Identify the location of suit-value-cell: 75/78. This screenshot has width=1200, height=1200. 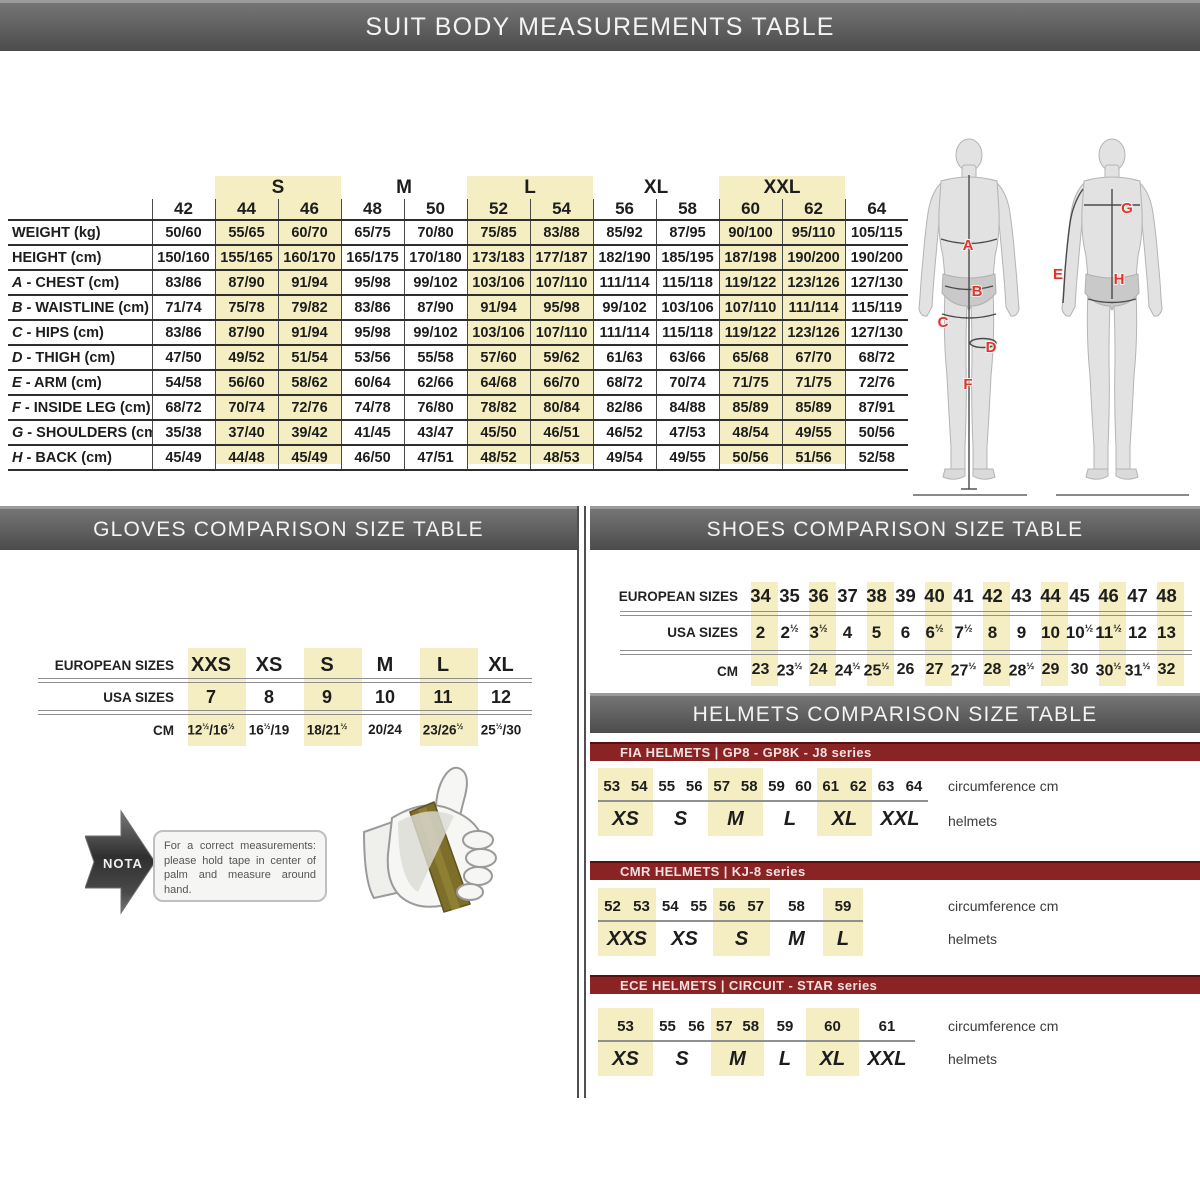
(246, 307).